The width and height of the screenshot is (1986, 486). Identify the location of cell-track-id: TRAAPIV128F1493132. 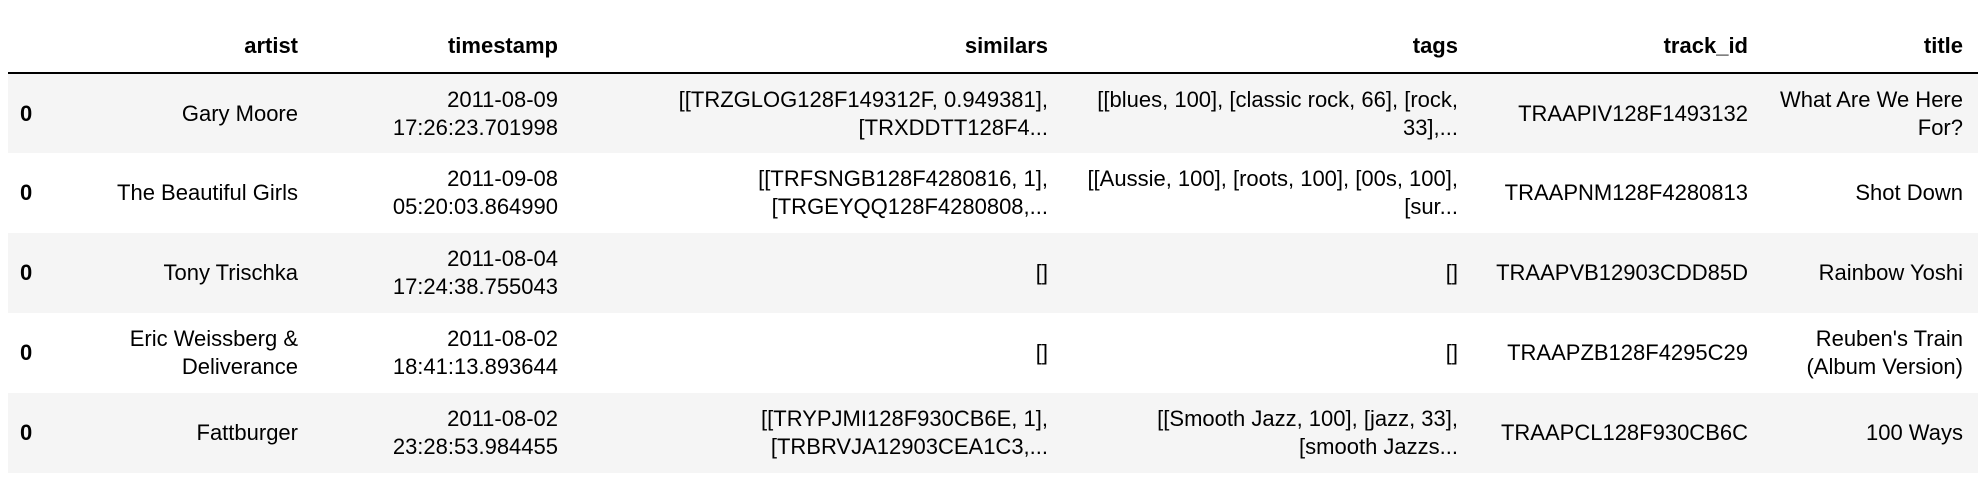
(1633, 113).